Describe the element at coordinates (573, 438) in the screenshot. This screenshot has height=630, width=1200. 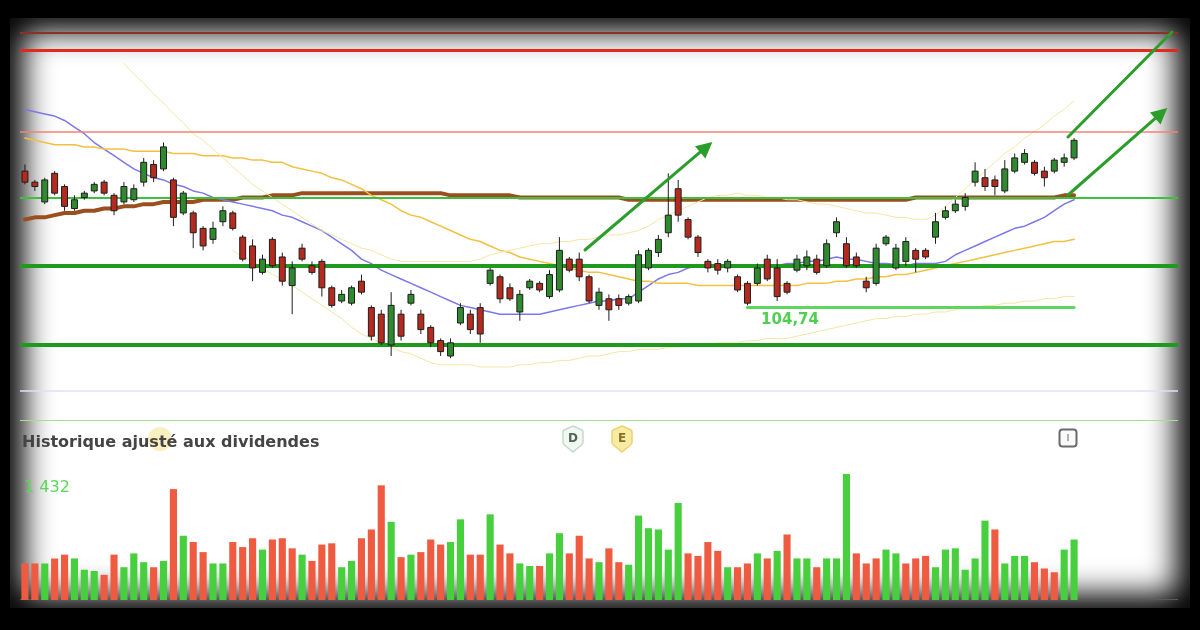
I see `text: D` at that location.